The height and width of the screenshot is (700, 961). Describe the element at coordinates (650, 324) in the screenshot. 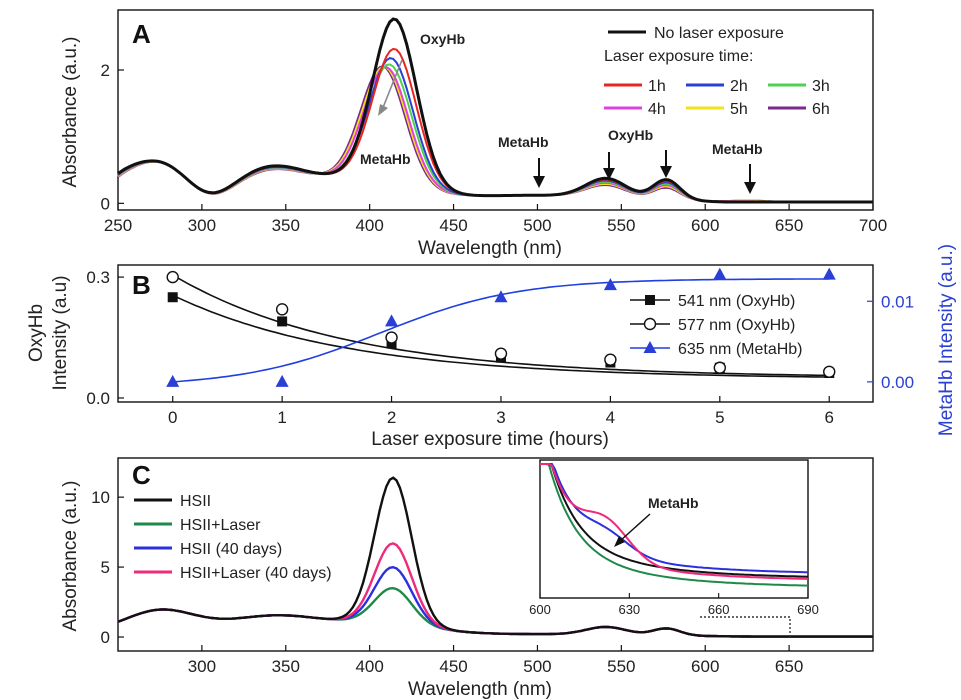

I see `legend-marker-circle` at that location.